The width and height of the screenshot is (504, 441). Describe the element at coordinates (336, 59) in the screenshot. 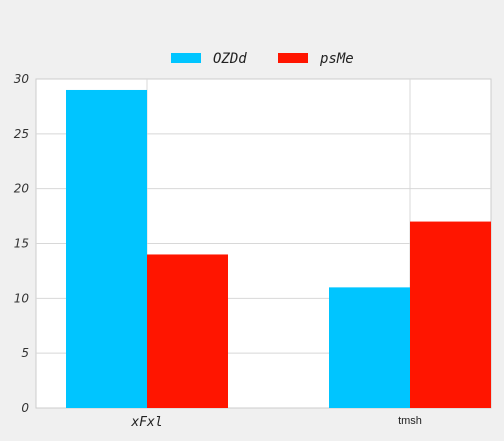

I see `legend-label-psMe: psMe` at that location.